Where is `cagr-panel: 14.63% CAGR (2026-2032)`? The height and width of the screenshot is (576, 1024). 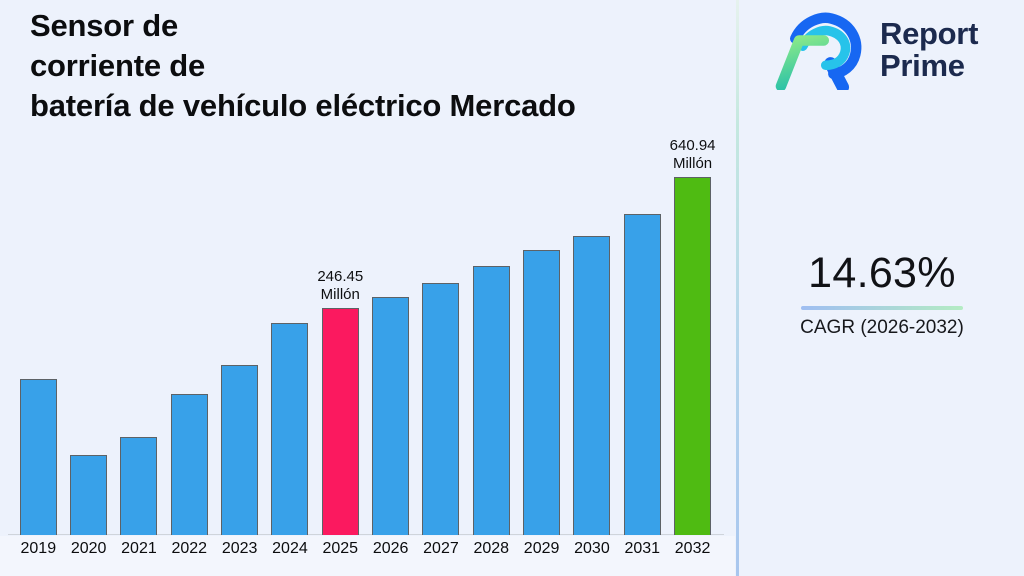 cagr-panel: 14.63% CAGR (2026-2032) is located at coordinates (882, 294).